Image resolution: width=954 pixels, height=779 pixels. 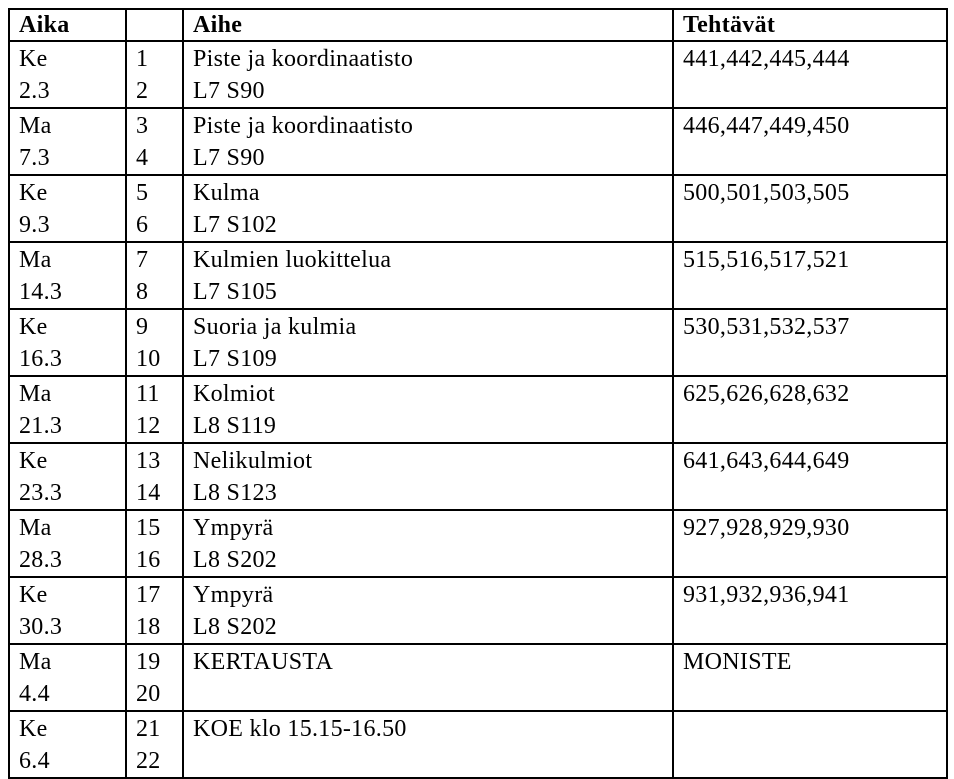 What do you see at coordinates (235, 560) in the screenshot?
I see `topic-reference: L8 S202` at bounding box center [235, 560].